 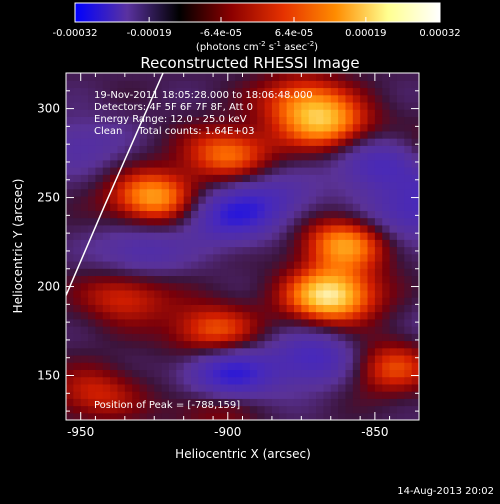 What do you see at coordinates (365, 33) in the screenshot?
I see `colorbar-tick-label: 0.00019` at bounding box center [365, 33].